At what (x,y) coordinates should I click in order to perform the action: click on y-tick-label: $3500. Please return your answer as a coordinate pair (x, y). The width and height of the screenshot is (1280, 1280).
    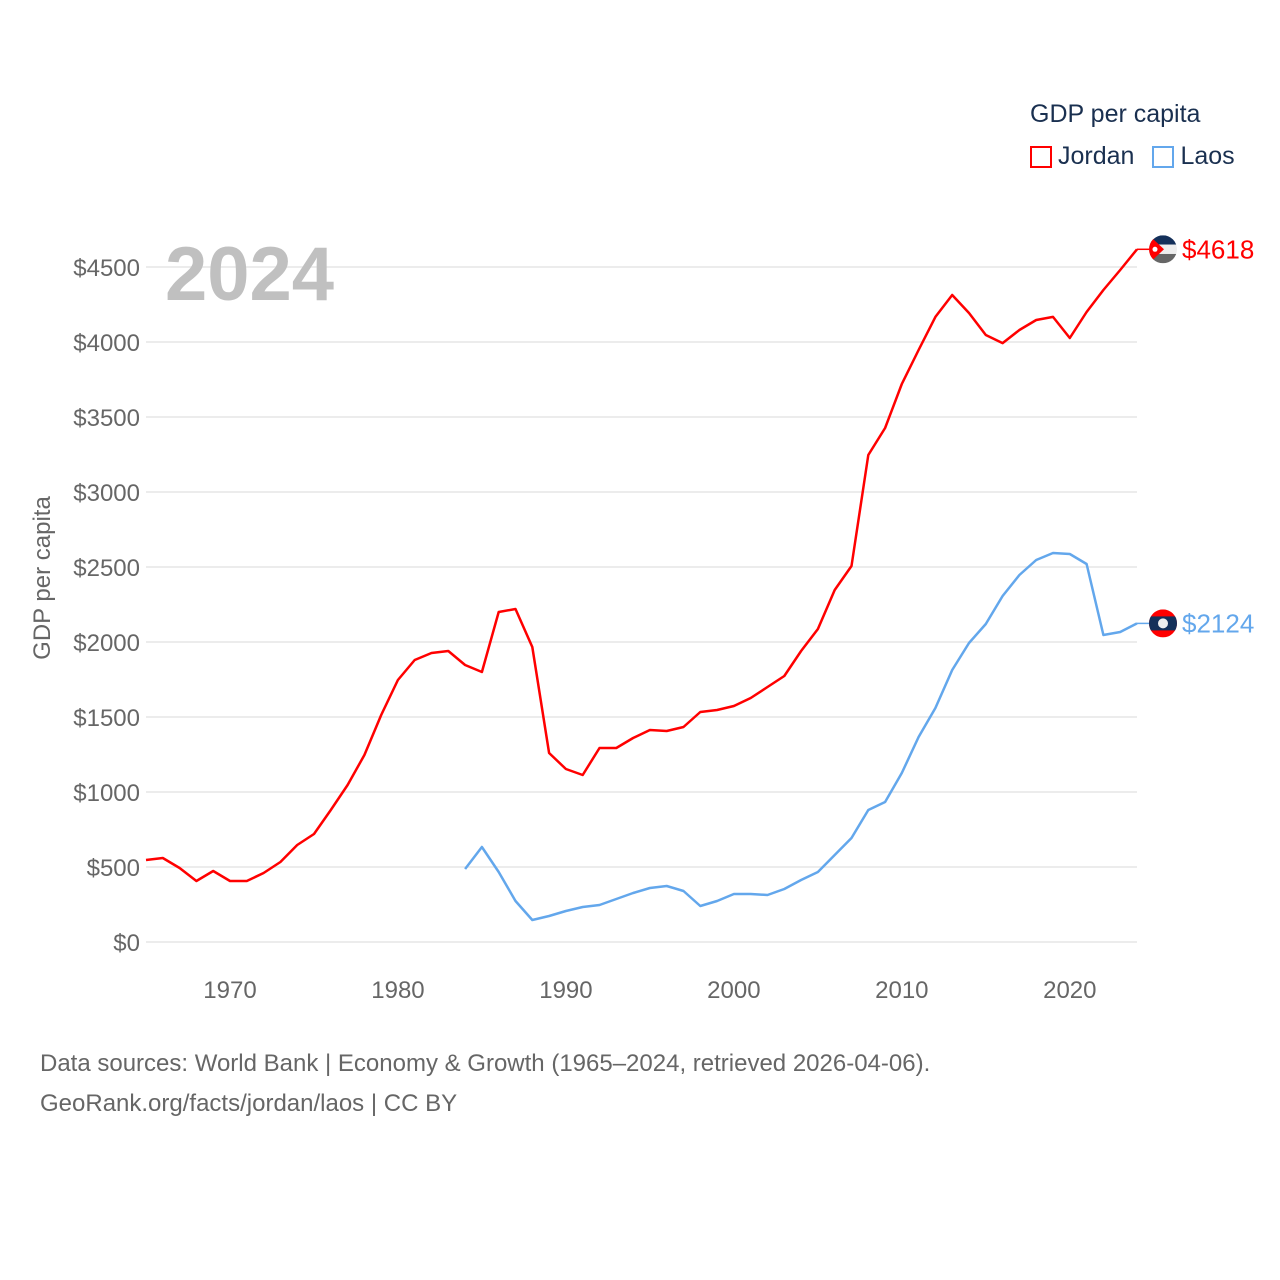
    Looking at the image, I should click on (106, 418).